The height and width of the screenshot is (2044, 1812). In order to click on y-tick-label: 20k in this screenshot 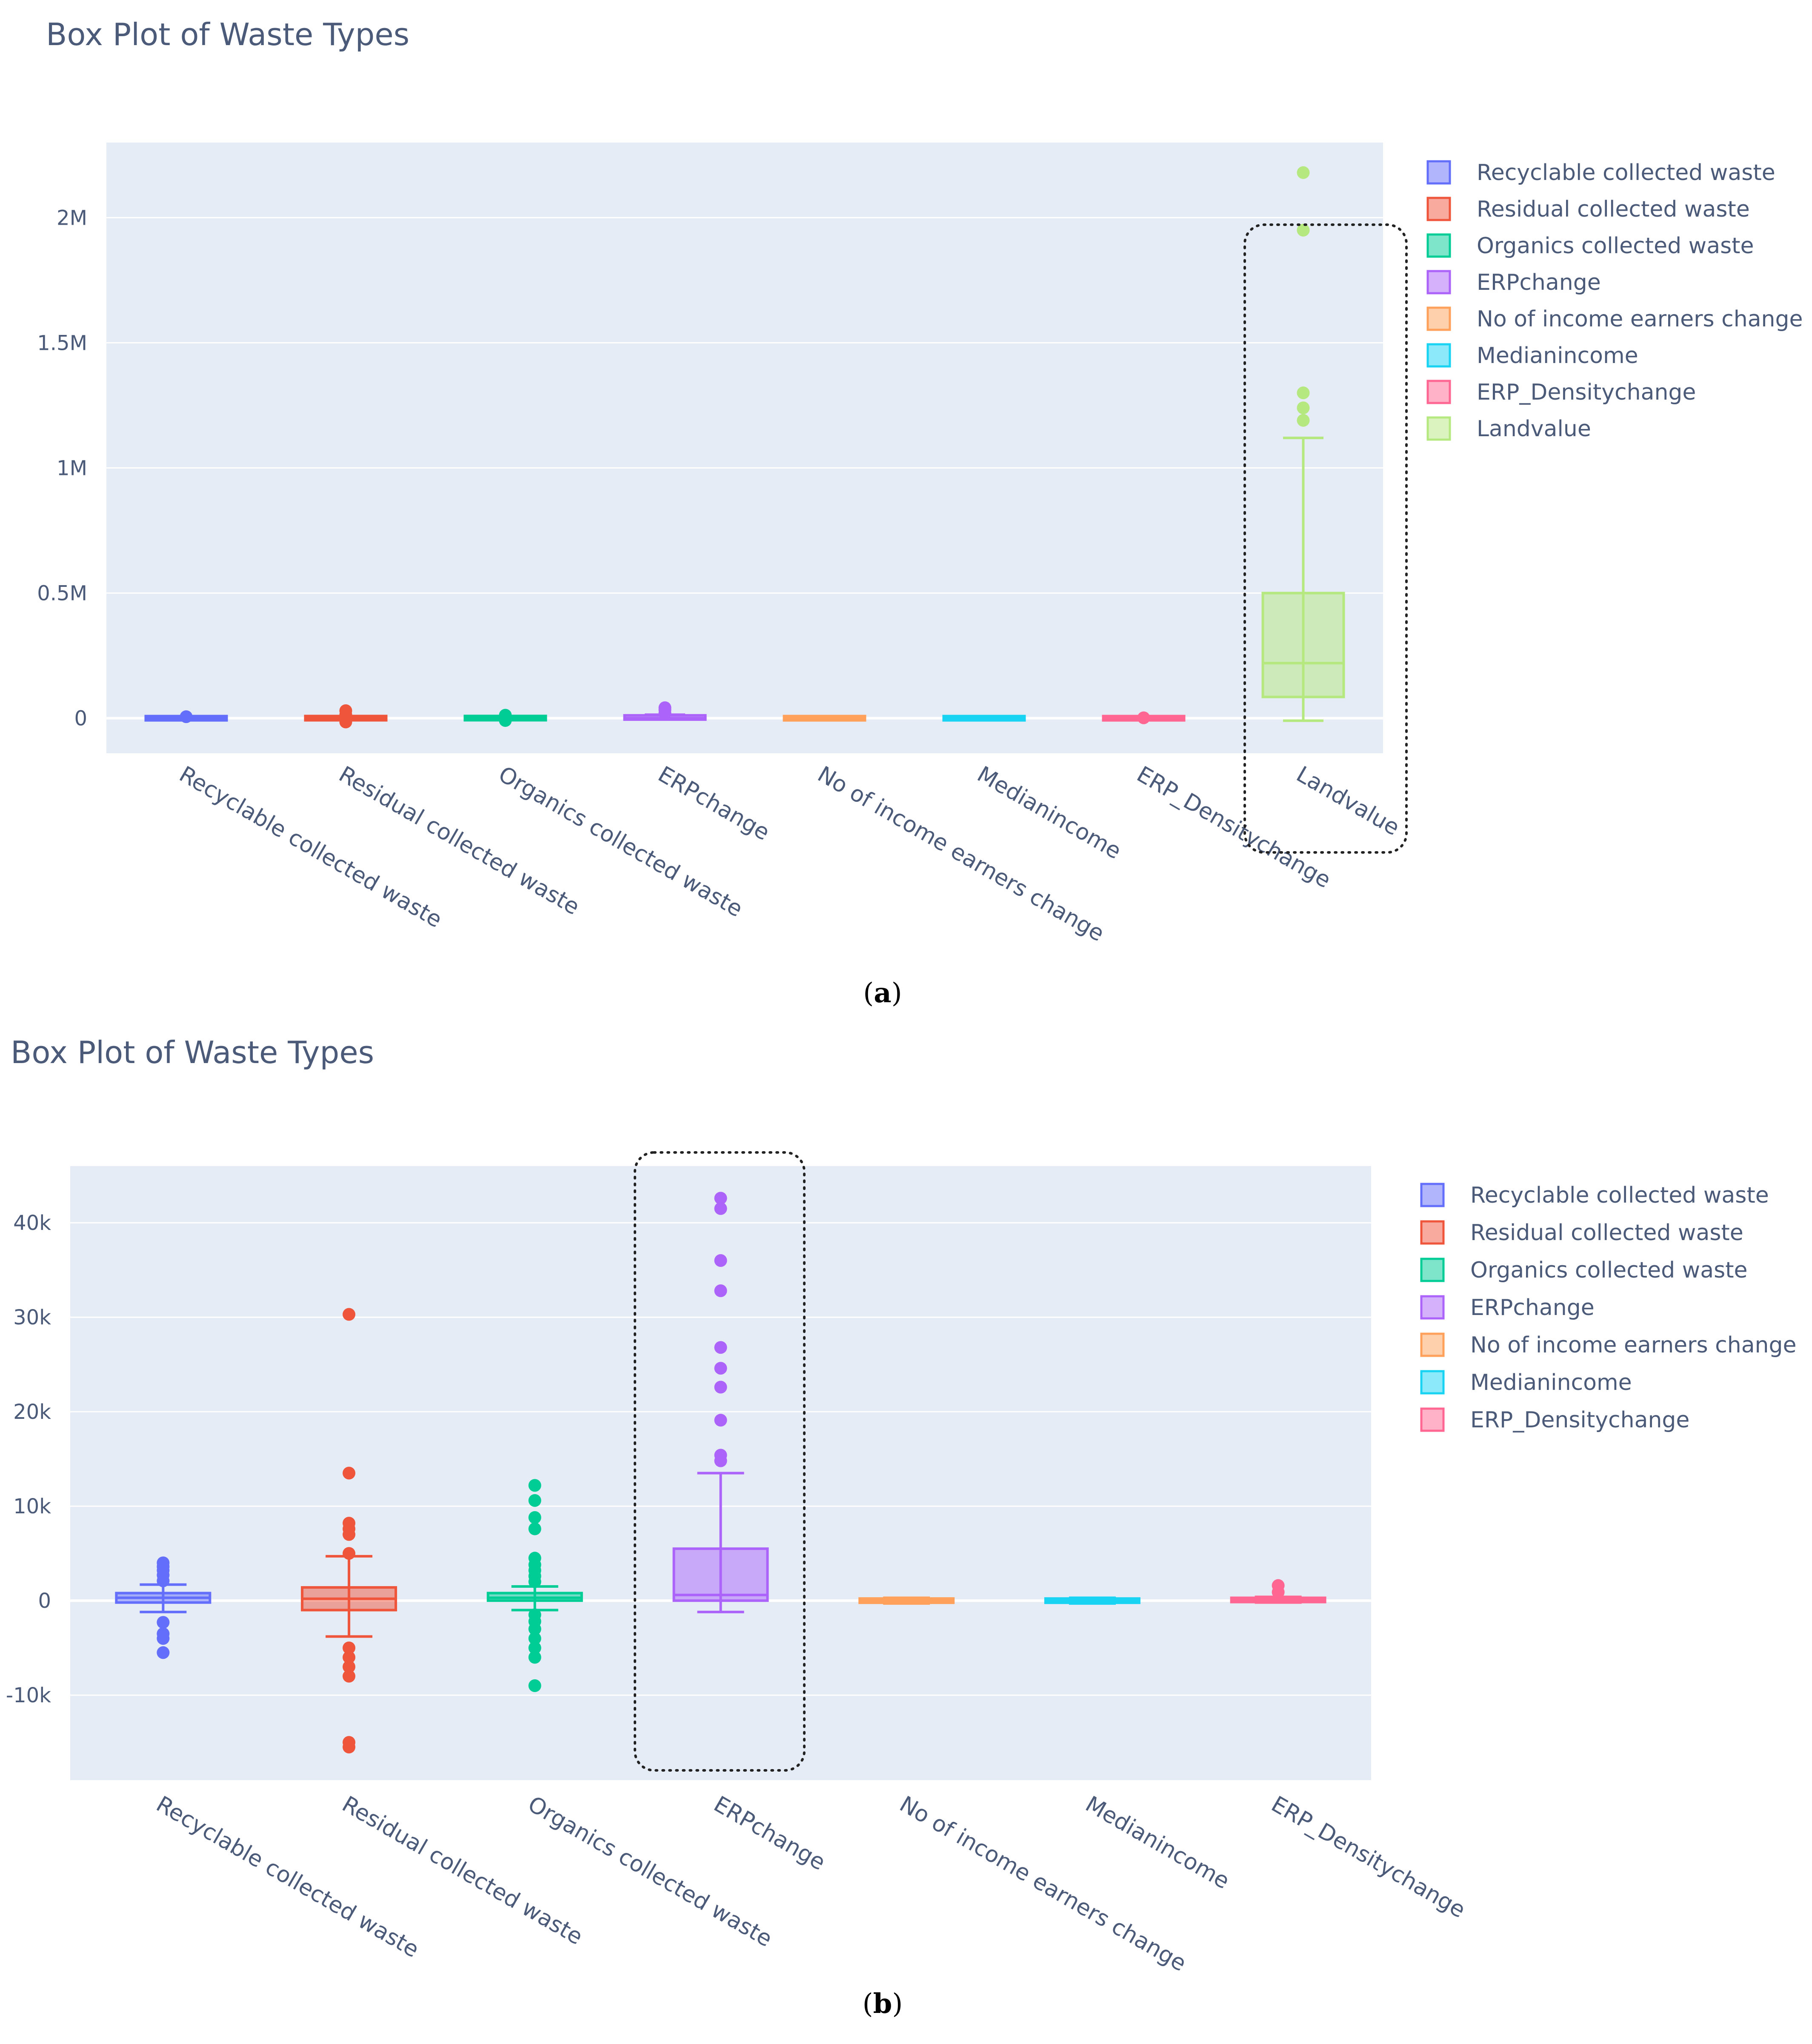, I will do `click(32, 1412)`.